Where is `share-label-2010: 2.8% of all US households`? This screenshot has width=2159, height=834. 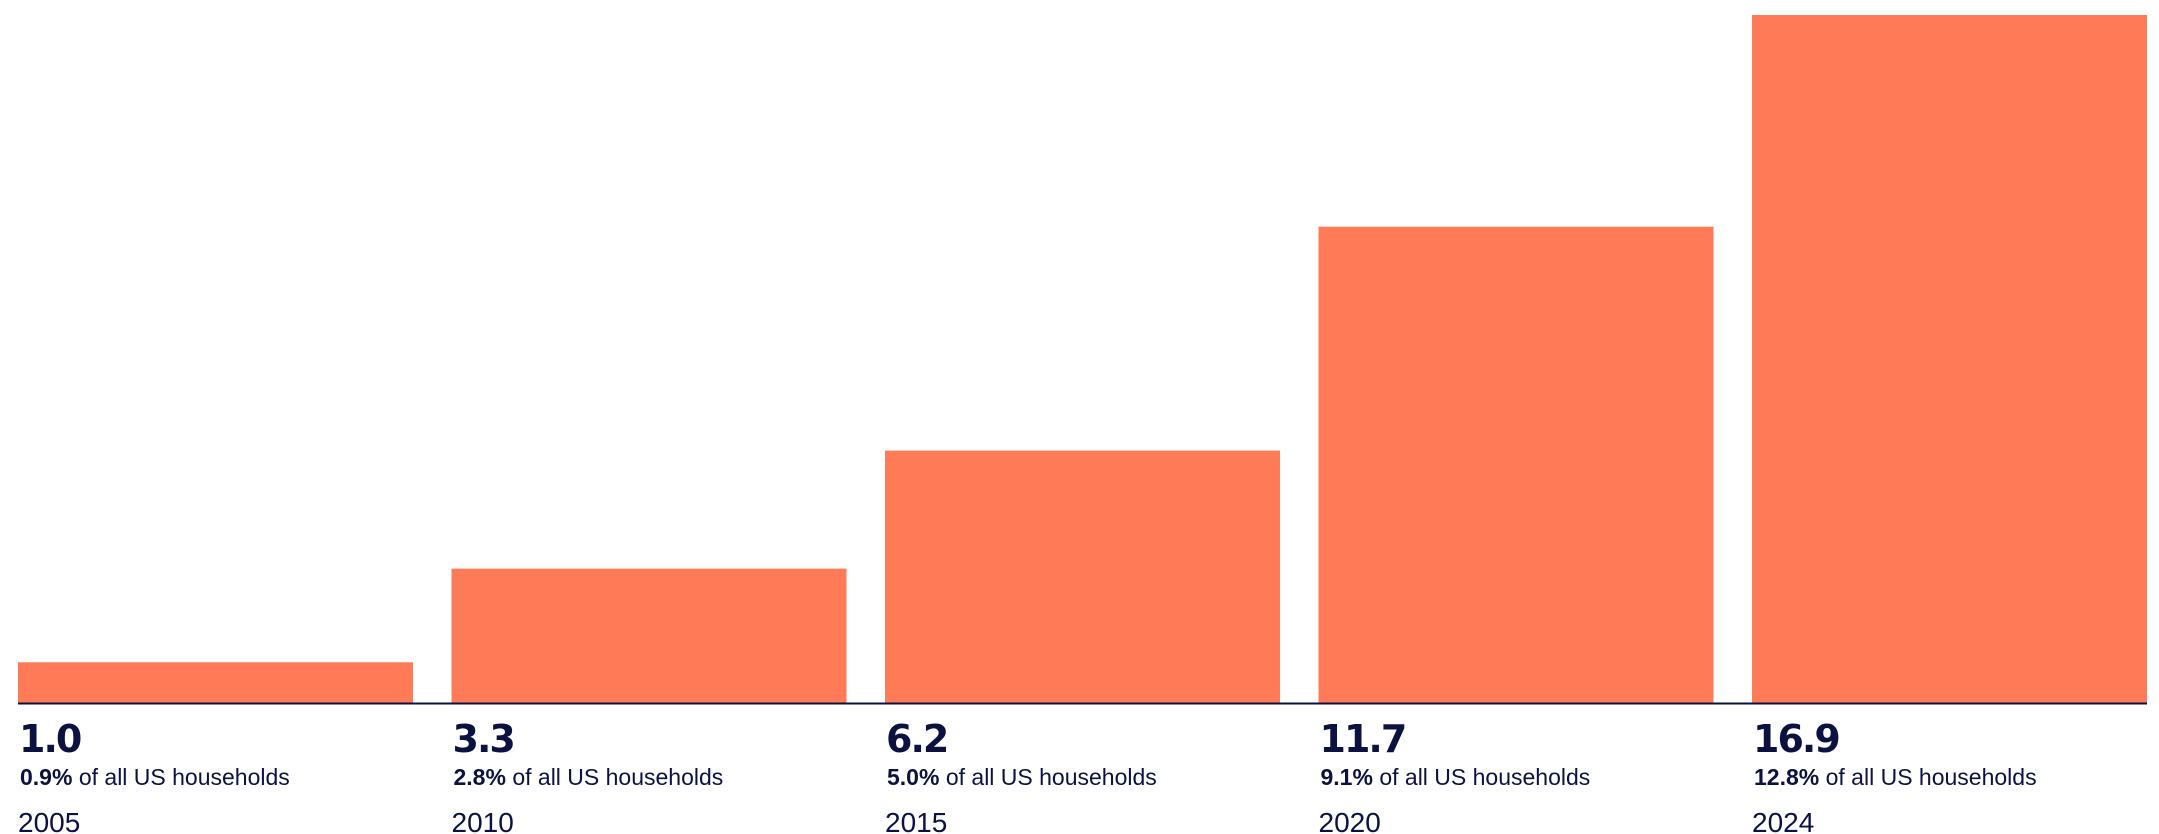 share-label-2010: 2.8% of all US households is located at coordinates (589, 777).